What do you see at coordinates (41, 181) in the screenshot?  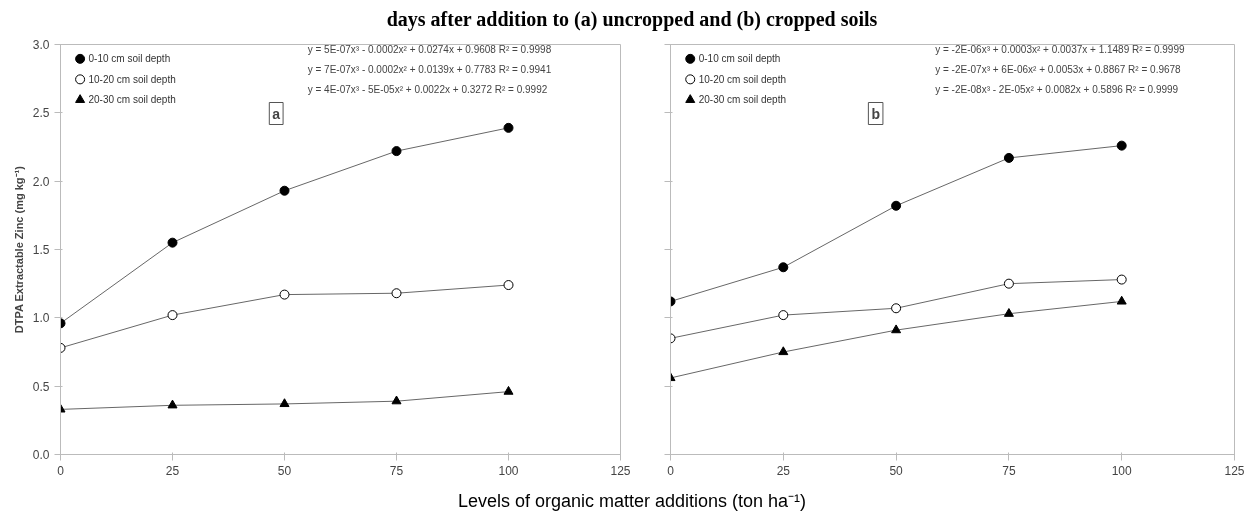 I see `y-tick-label: 2.0` at bounding box center [41, 181].